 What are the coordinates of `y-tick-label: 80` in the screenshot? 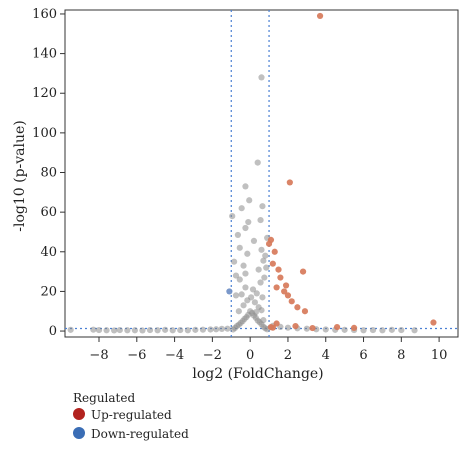 It's located at (48, 173).